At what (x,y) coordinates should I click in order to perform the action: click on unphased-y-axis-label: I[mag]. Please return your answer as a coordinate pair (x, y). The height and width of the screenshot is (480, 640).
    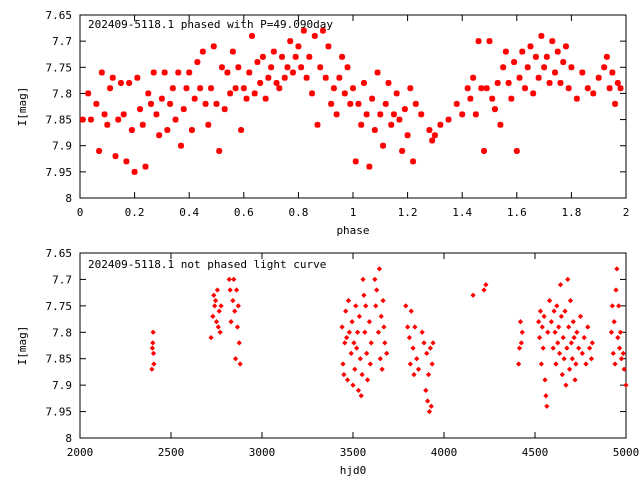
    Looking at the image, I should click on (22, 346).